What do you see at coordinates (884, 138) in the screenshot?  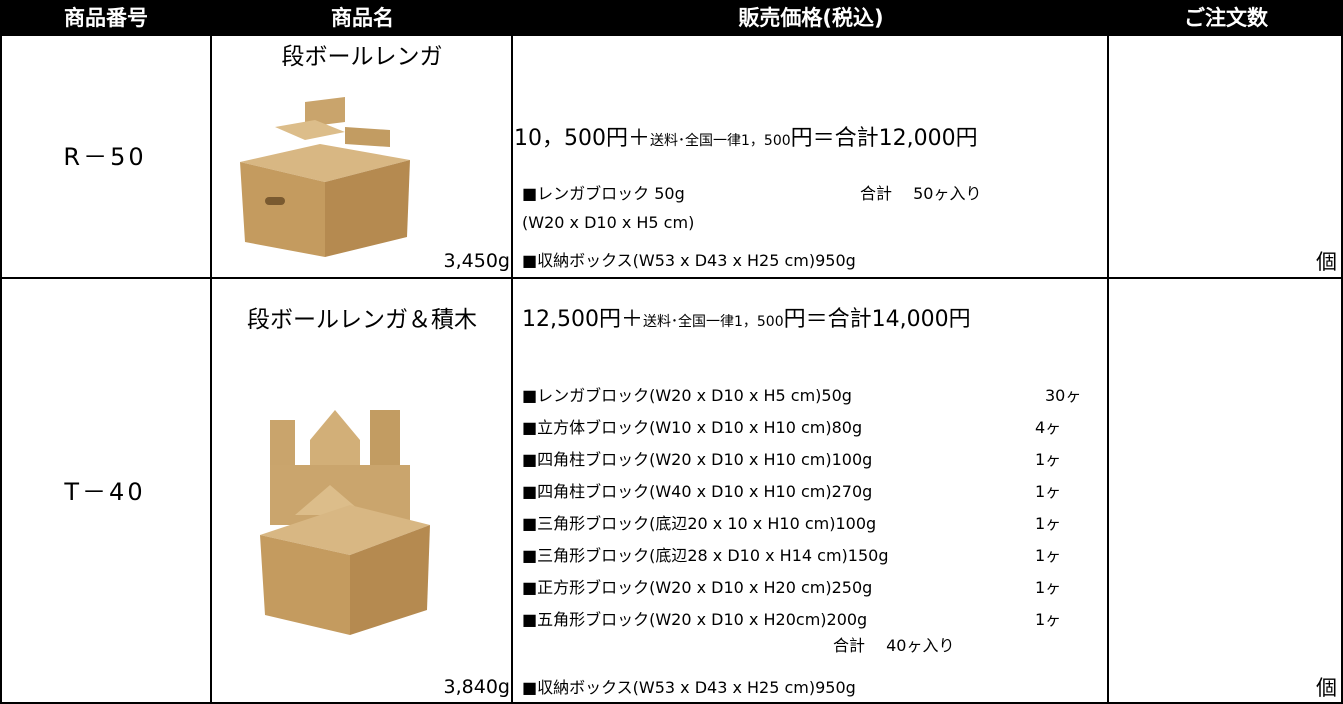 I see `price-part: 円＝合計12,000円` at bounding box center [884, 138].